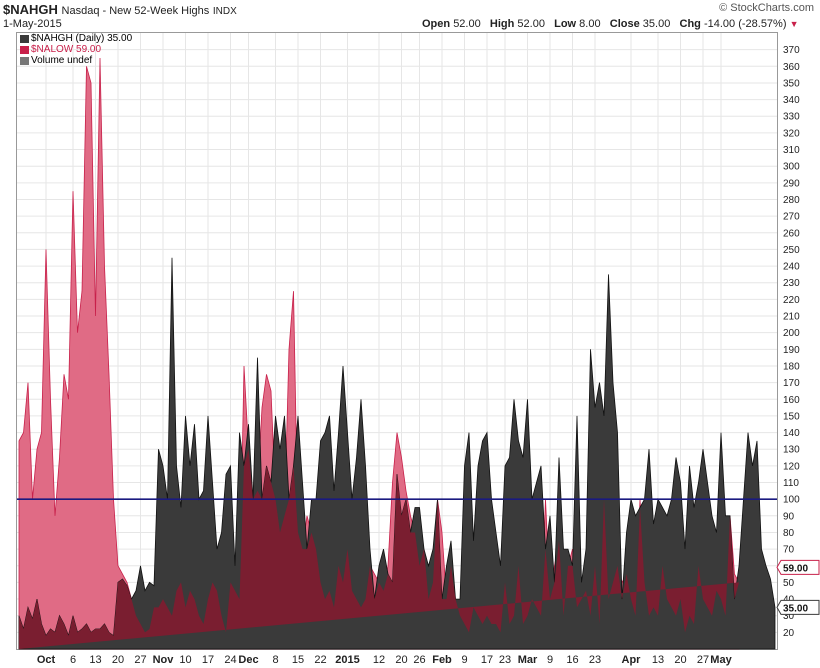 This screenshot has height=668, width=820. I want to click on y-tick-label: 360, so click(791, 67).